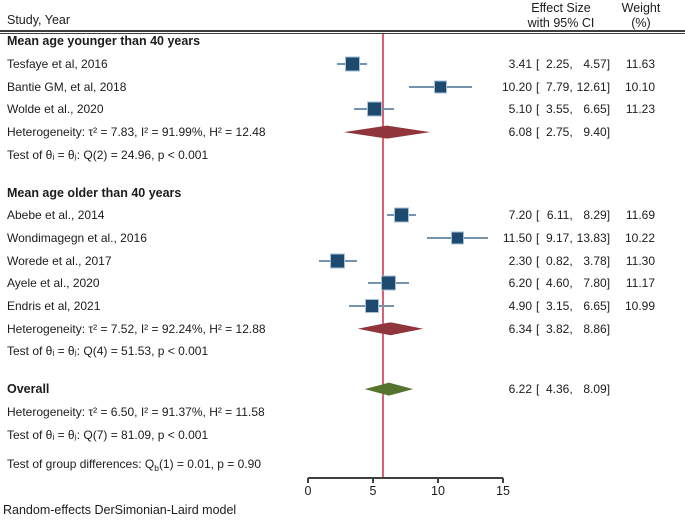  What do you see at coordinates (342, 64) in the screenshot?
I see `study-row: Tesfaye et al, 2016 3.41 [2.25, 4.57] 11.63` at bounding box center [342, 64].